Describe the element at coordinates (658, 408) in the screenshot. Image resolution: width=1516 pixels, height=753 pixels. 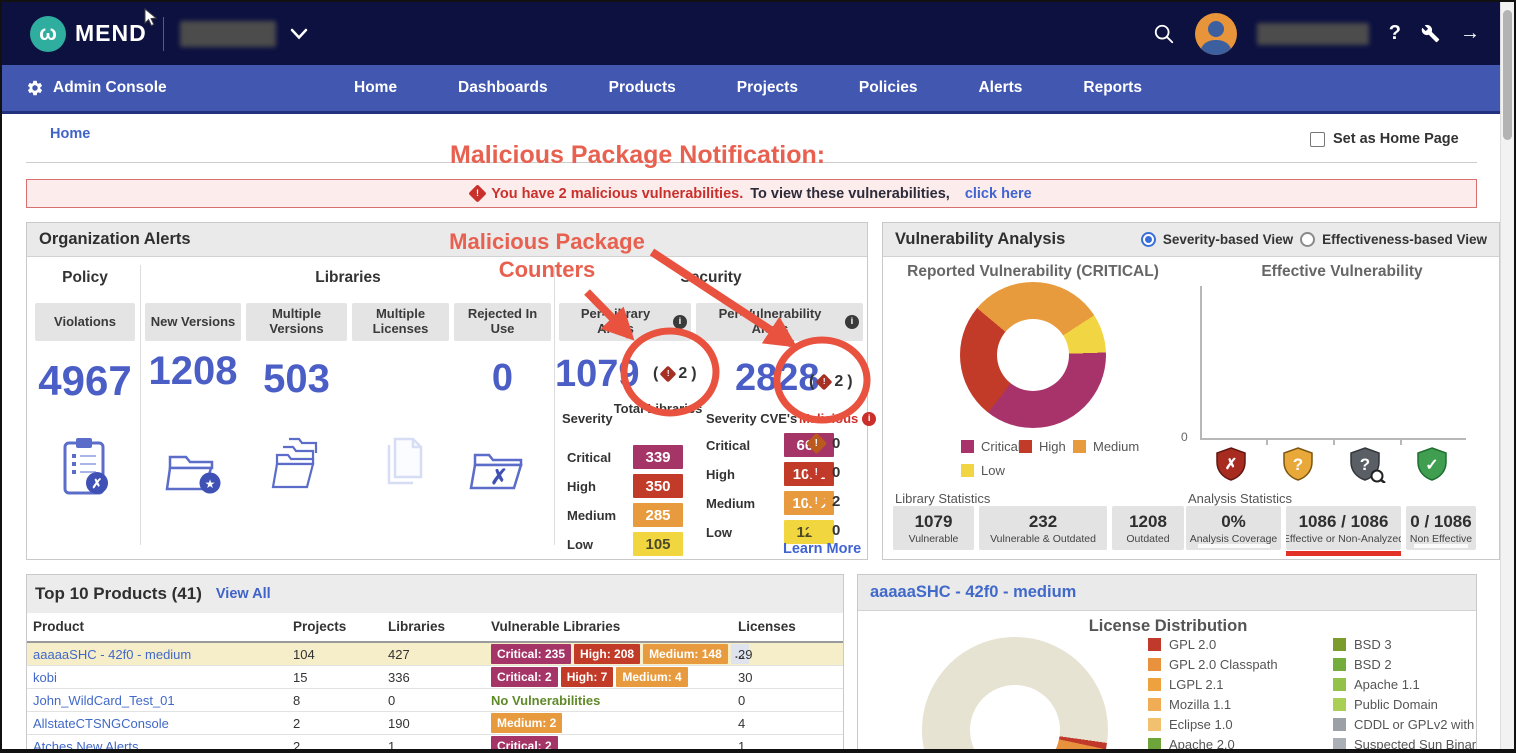
I see `total-libraries-col-header: Total Libraries` at that location.